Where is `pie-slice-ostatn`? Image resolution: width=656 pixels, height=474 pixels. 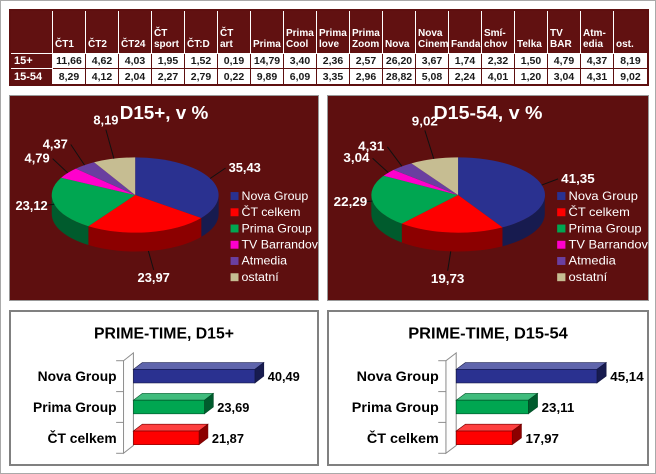 pie-slice-ostatn is located at coordinates (115, 176).